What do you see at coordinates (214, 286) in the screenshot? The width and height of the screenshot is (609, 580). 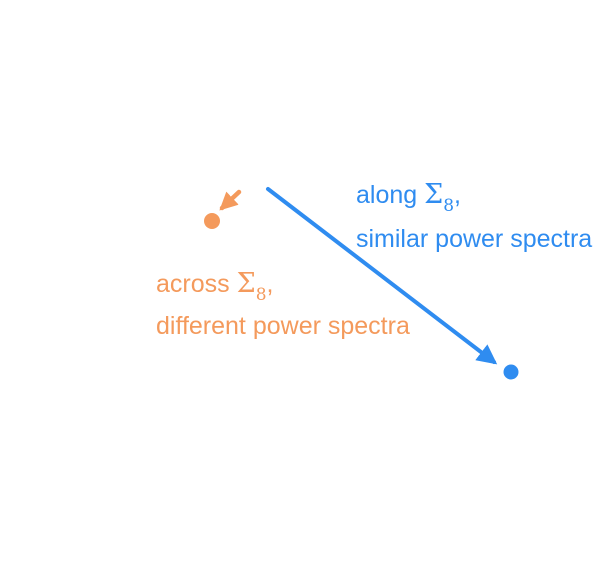 I see `across-label-line1: across Σ8,` at bounding box center [214, 286].